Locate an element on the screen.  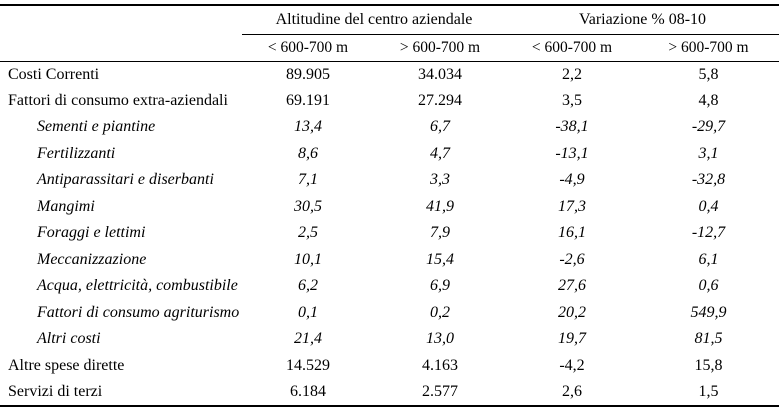
row-value: 2,5 is located at coordinates (308, 233).